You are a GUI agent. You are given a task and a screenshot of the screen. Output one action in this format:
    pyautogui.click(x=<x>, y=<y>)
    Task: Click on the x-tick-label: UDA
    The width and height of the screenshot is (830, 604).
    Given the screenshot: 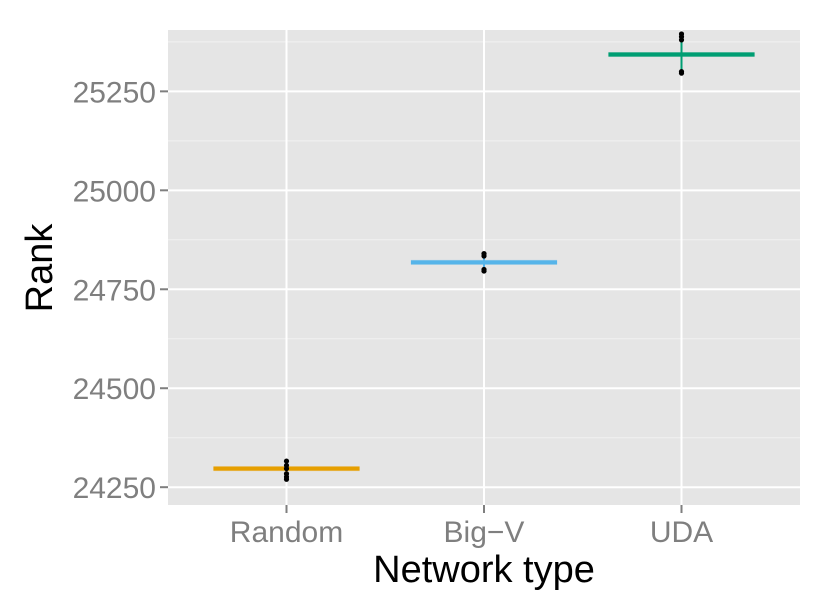 What is the action you would take?
    pyautogui.click(x=681, y=532)
    